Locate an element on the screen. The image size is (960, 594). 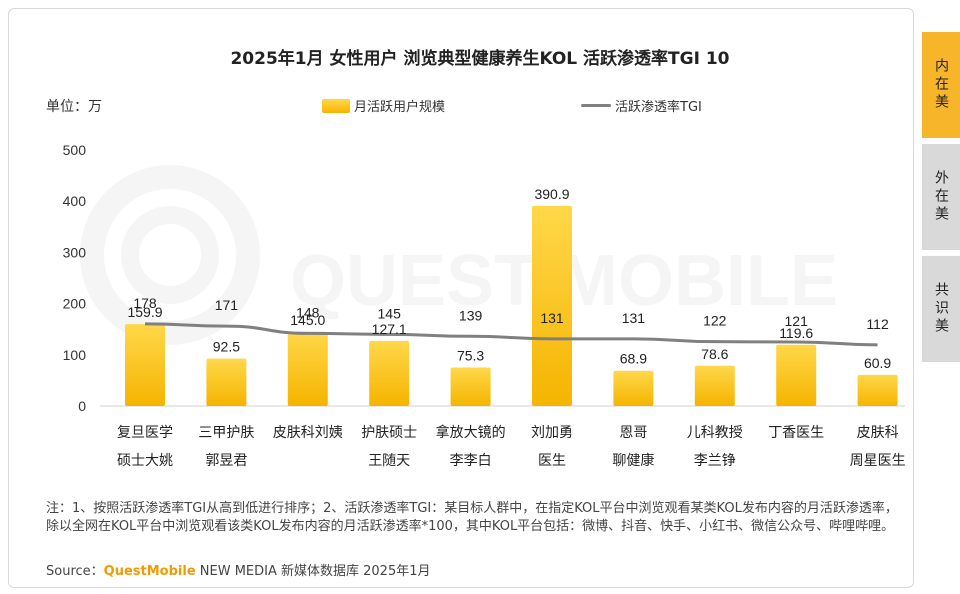
bar-value-label: 60.9 is located at coordinates (877, 363).